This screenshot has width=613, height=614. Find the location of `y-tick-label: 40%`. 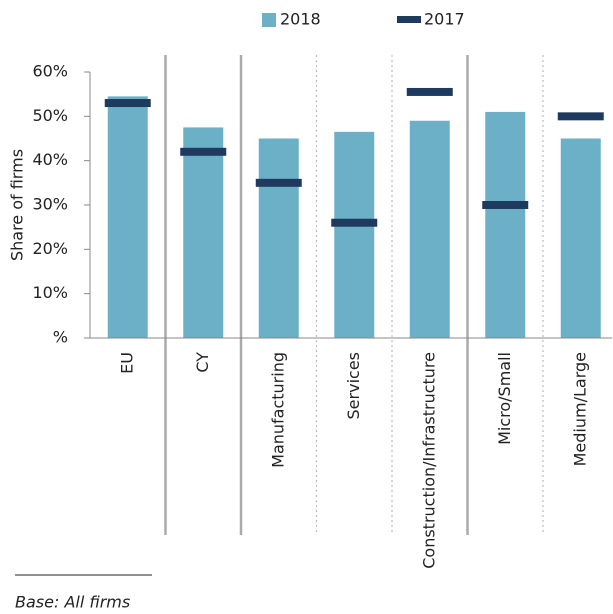

y-tick-label: 40% is located at coordinates (50, 159).